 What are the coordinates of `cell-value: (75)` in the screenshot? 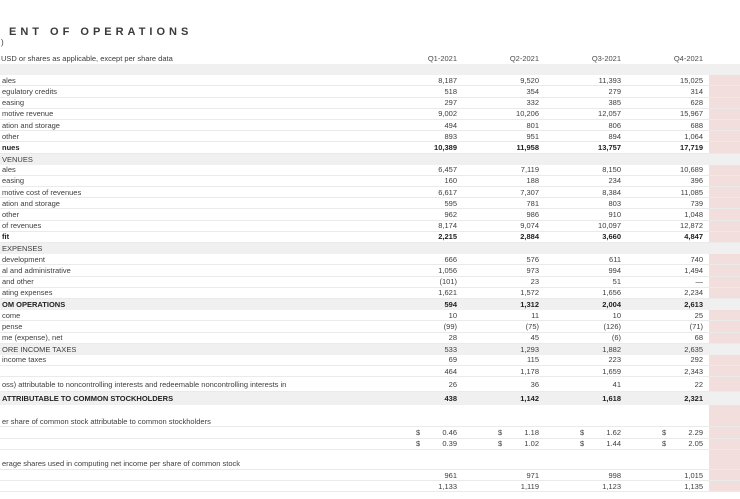 It's located at (532, 326).